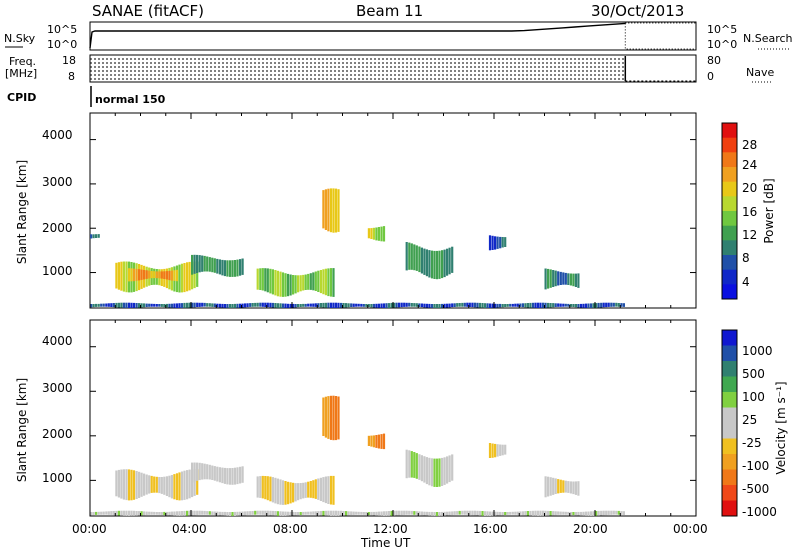  What do you see at coordinates (386, 543) in the screenshot?
I see `xaxis-title: Time UT` at bounding box center [386, 543].